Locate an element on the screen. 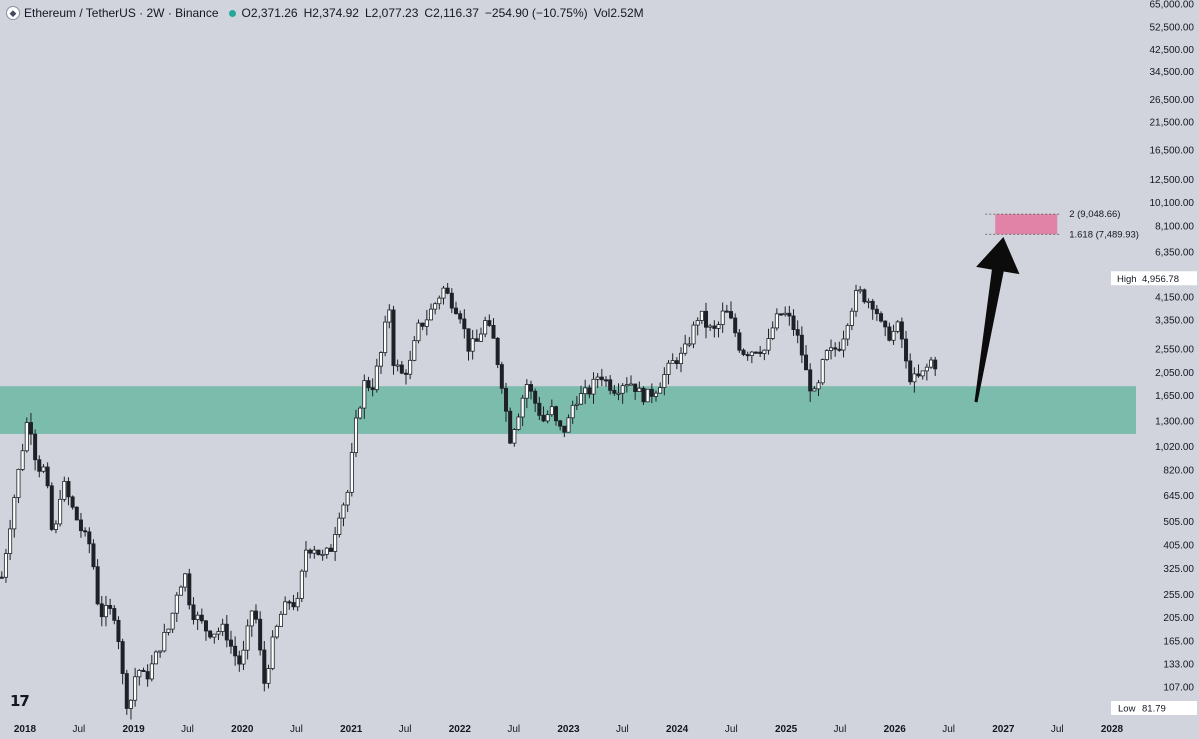 Image resolution: width=1199 pixels, height=739 pixels. price-tick-label: 2,550.00 is located at coordinates (1174, 350).